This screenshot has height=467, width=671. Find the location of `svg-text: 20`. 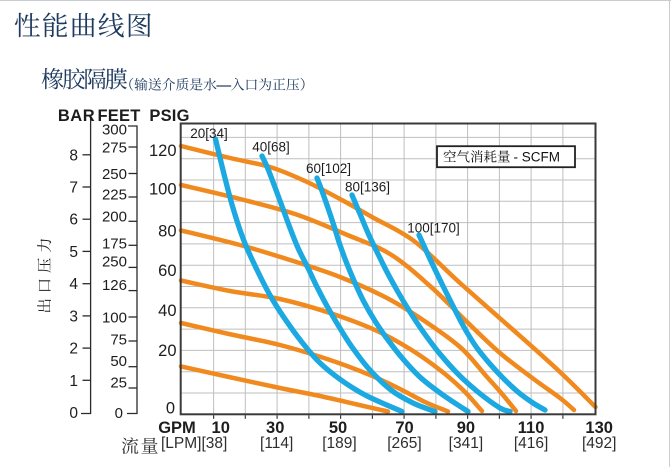

svg-text: 20 is located at coordinates (167, 351).